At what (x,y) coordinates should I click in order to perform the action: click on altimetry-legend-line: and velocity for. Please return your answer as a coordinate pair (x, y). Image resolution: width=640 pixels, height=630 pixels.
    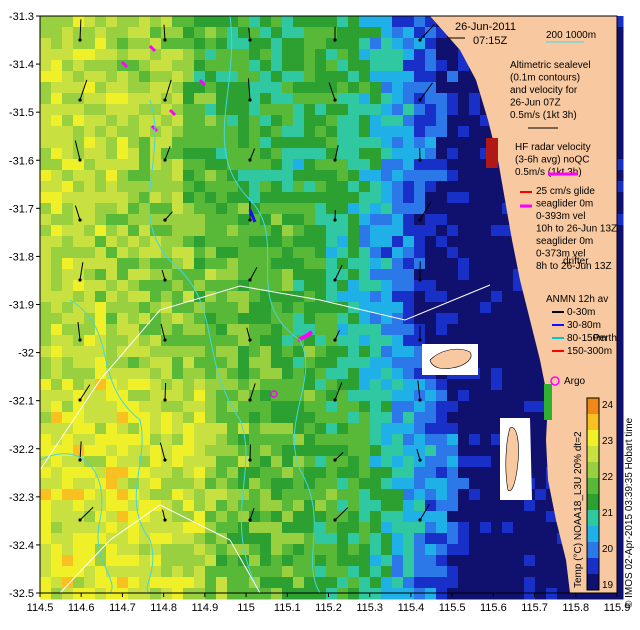
    Looking at the image, I should click on (544, 90).